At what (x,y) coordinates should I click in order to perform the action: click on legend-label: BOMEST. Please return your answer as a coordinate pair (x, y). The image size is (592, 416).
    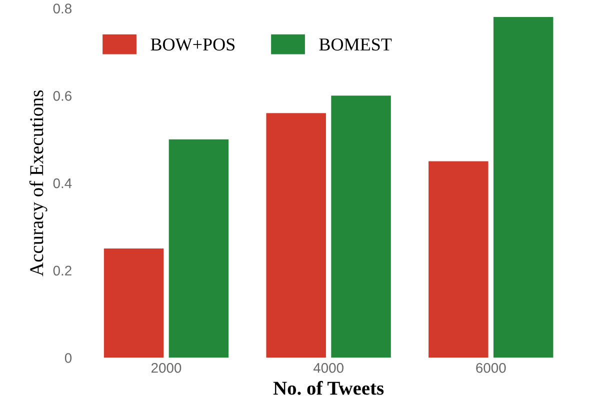
    Looking at the image, I should click on (355, 44).